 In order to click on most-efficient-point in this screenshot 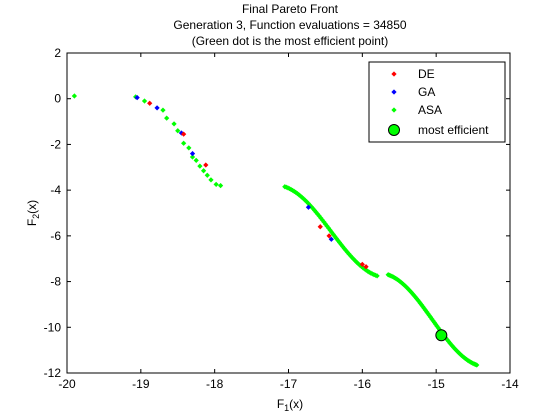, I will do `click(441, 335)`.